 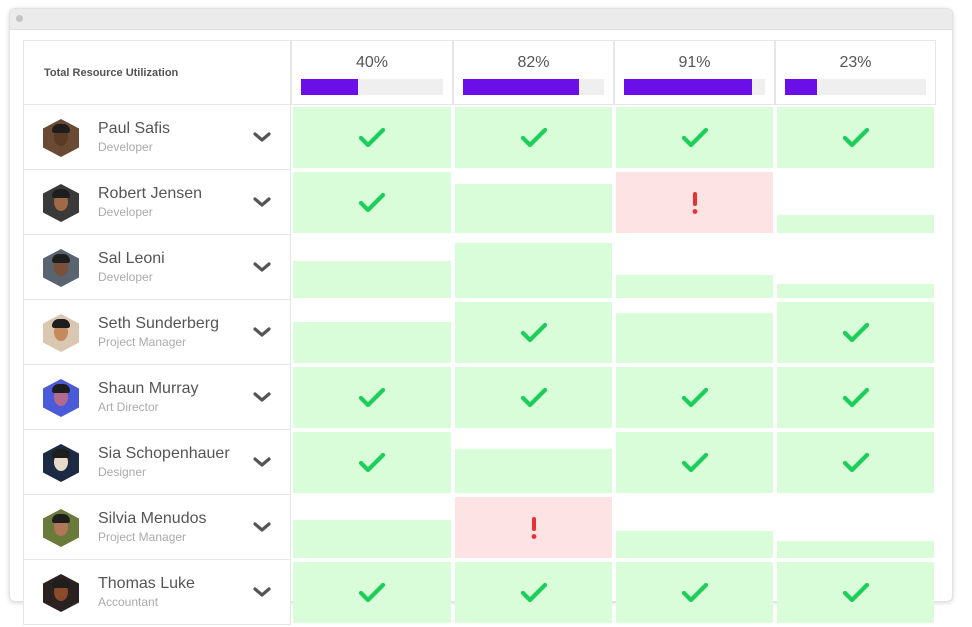 What do you see at coordinates (150, 193) in the screenshot?
I see `person-name: Robert Jensen` at bounding box center [150, 193].